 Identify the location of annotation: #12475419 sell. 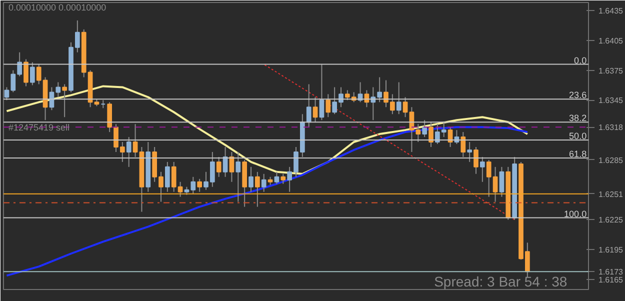
(39, 127).